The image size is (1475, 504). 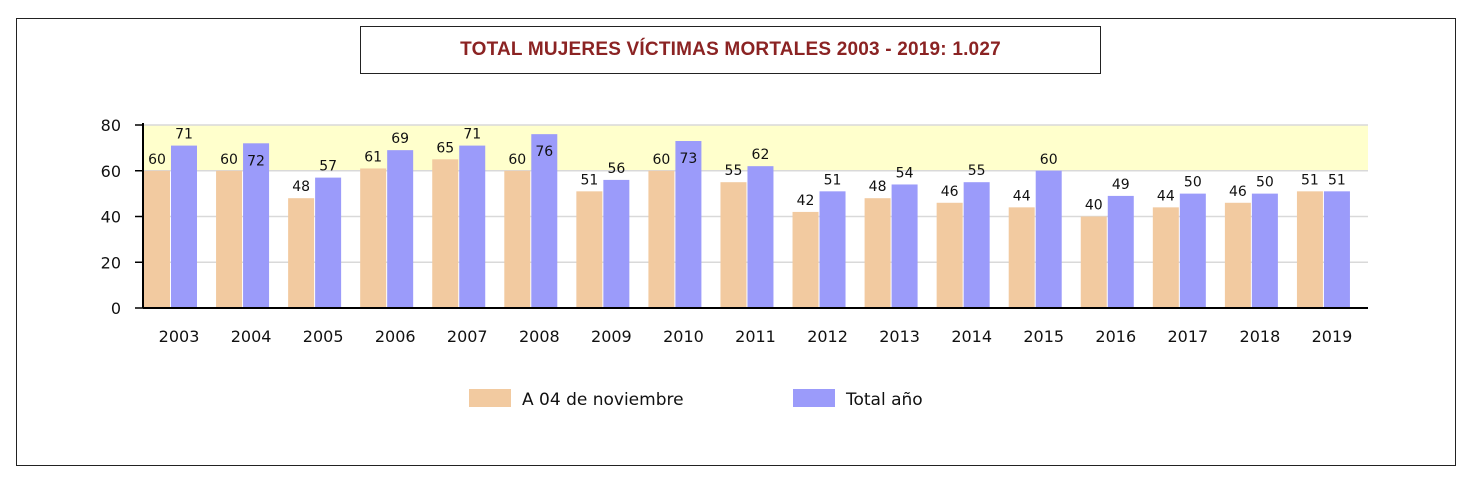 What do you see at coordinates (373, 238) in the screenshot?
I see `bar-a-2006` at bounding box center [373, 238].